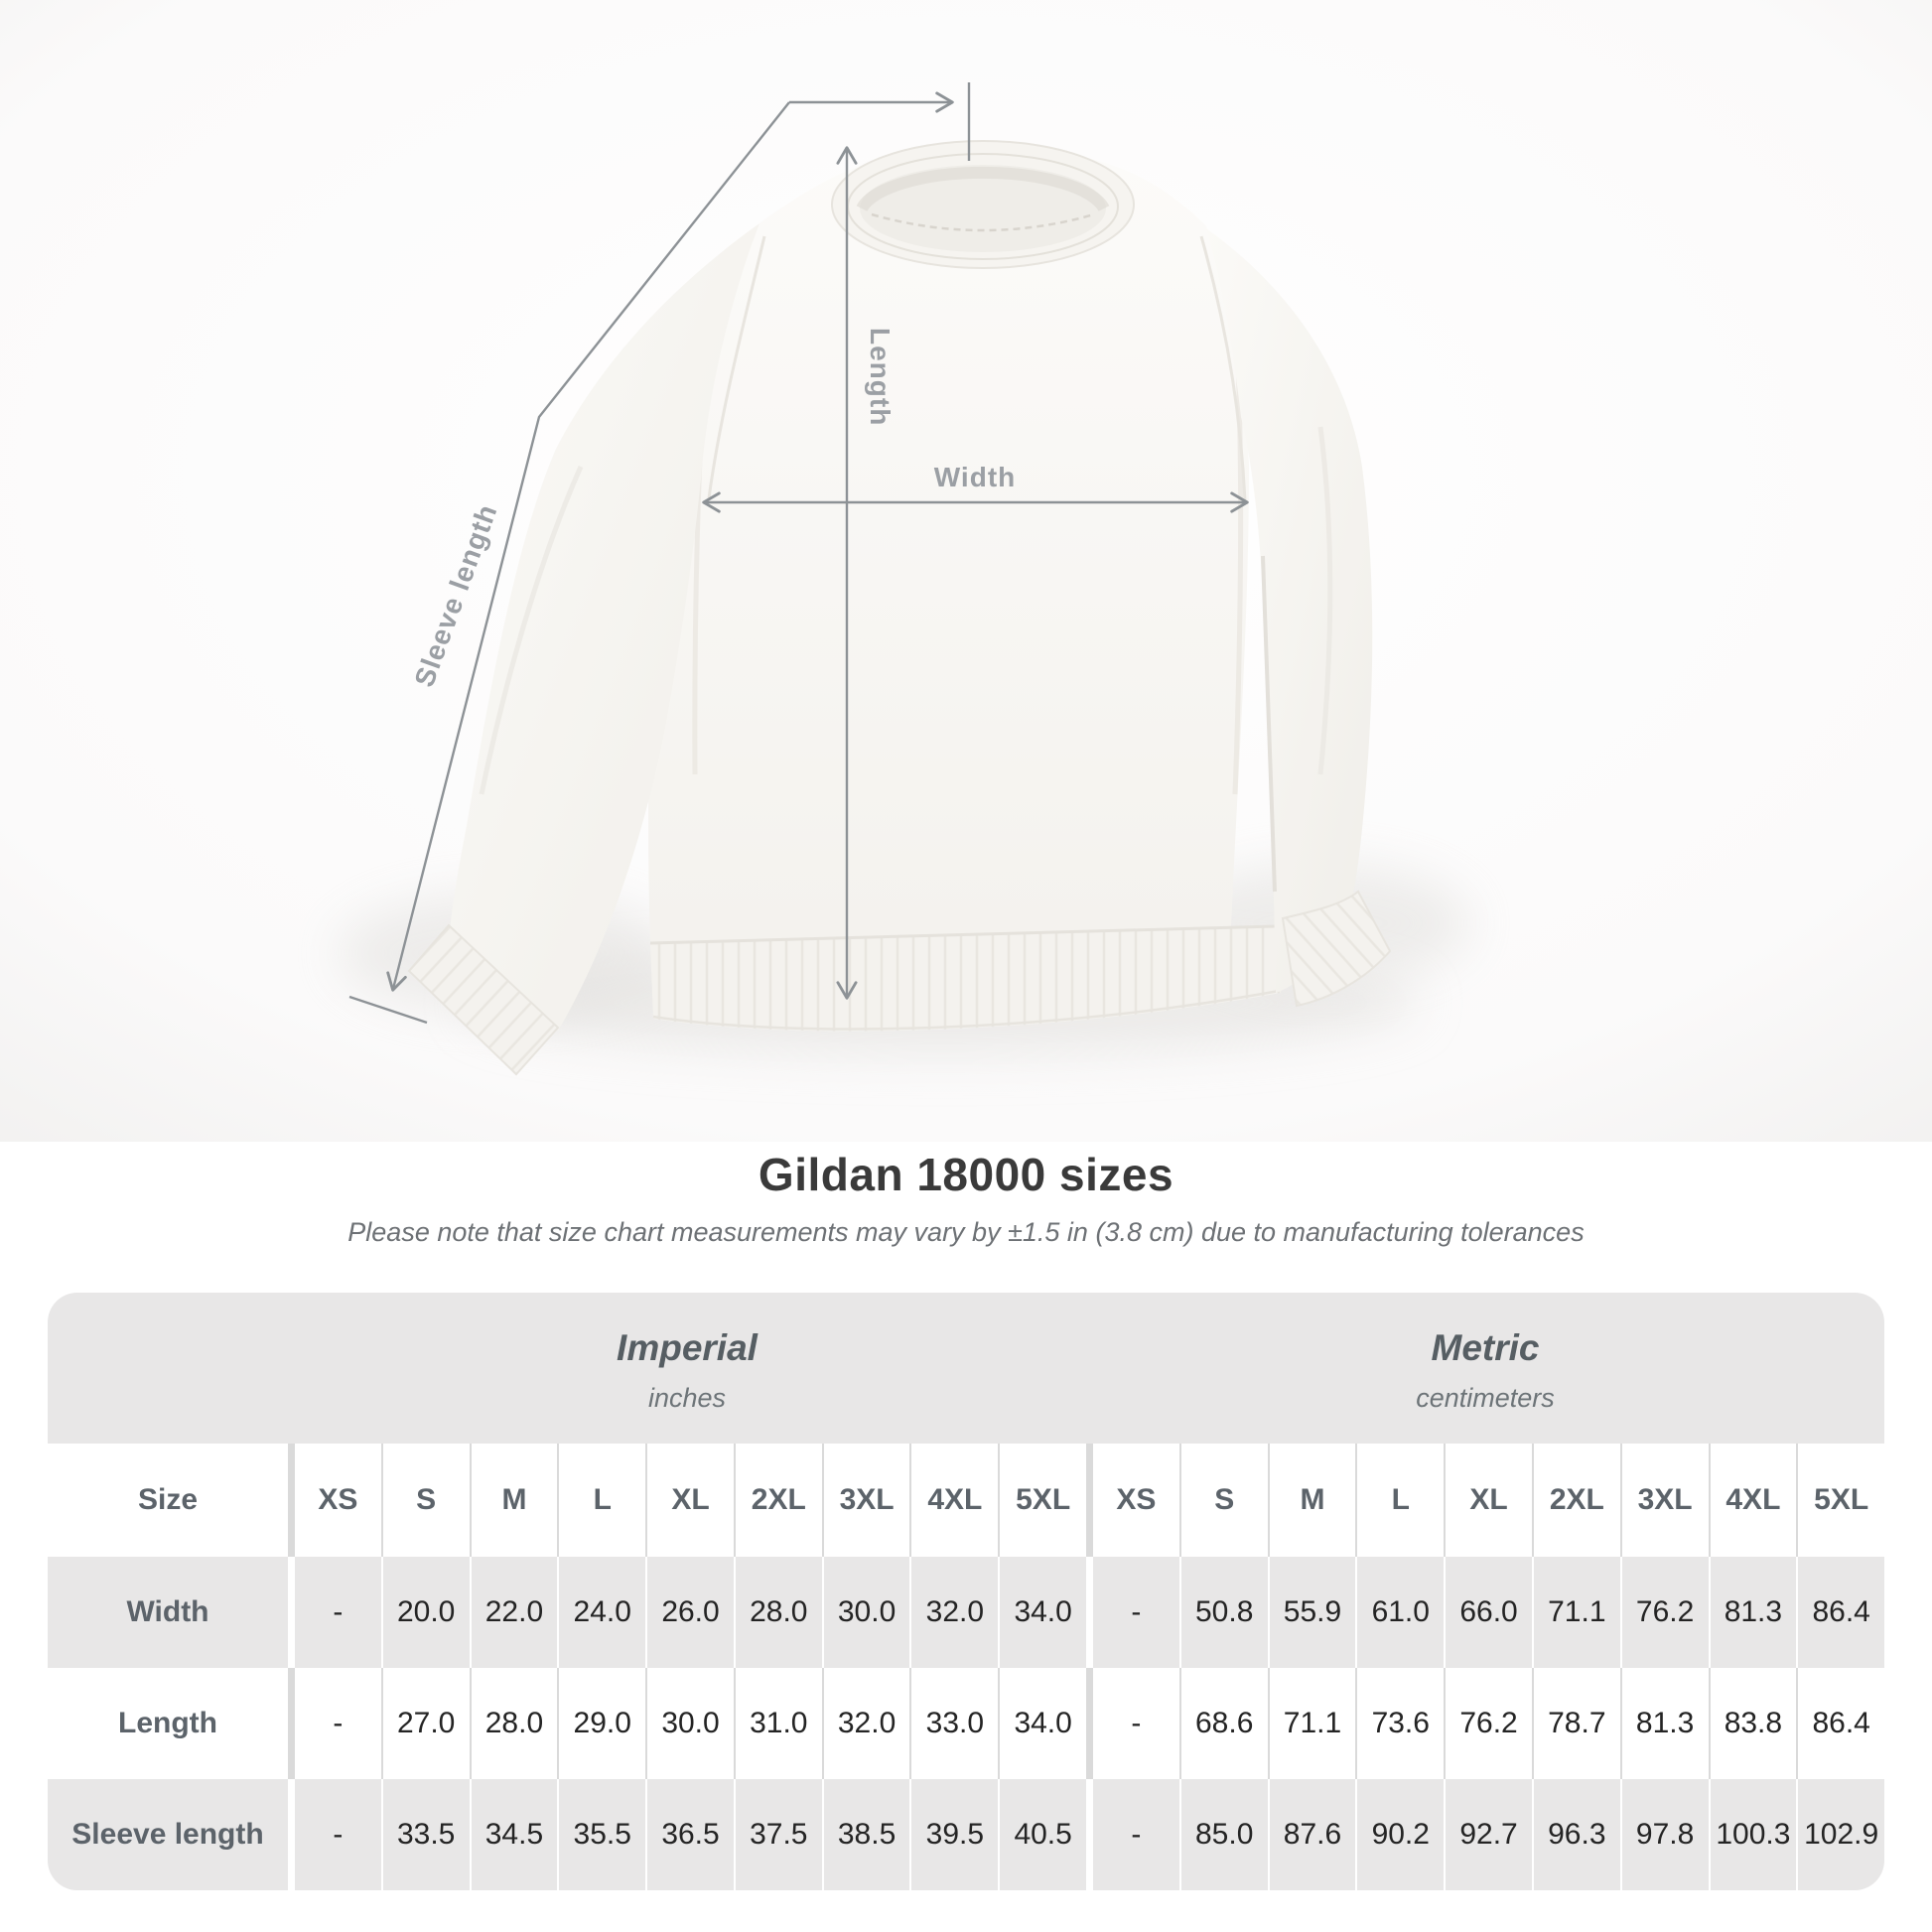 This screenshot has width=1932, height=1932. Describe the element at coordinates (691, 1835) in the screenshot. I see `value-cell: 36.5` at that location.